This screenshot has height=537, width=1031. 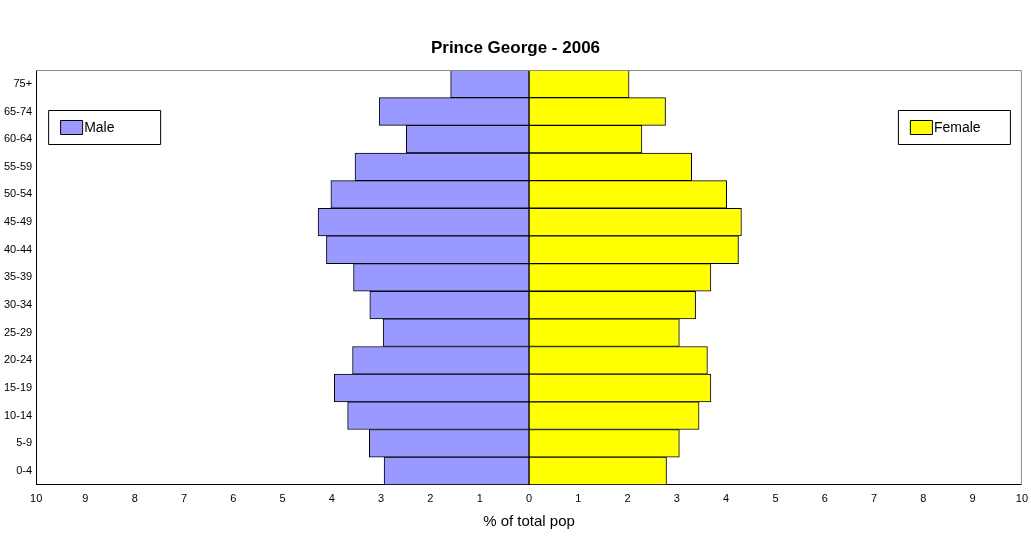 What do you see at coordinates (18, 414) in the screenshot?
I see `y-tick-label: 10-14` at bounding box center [18, 414].